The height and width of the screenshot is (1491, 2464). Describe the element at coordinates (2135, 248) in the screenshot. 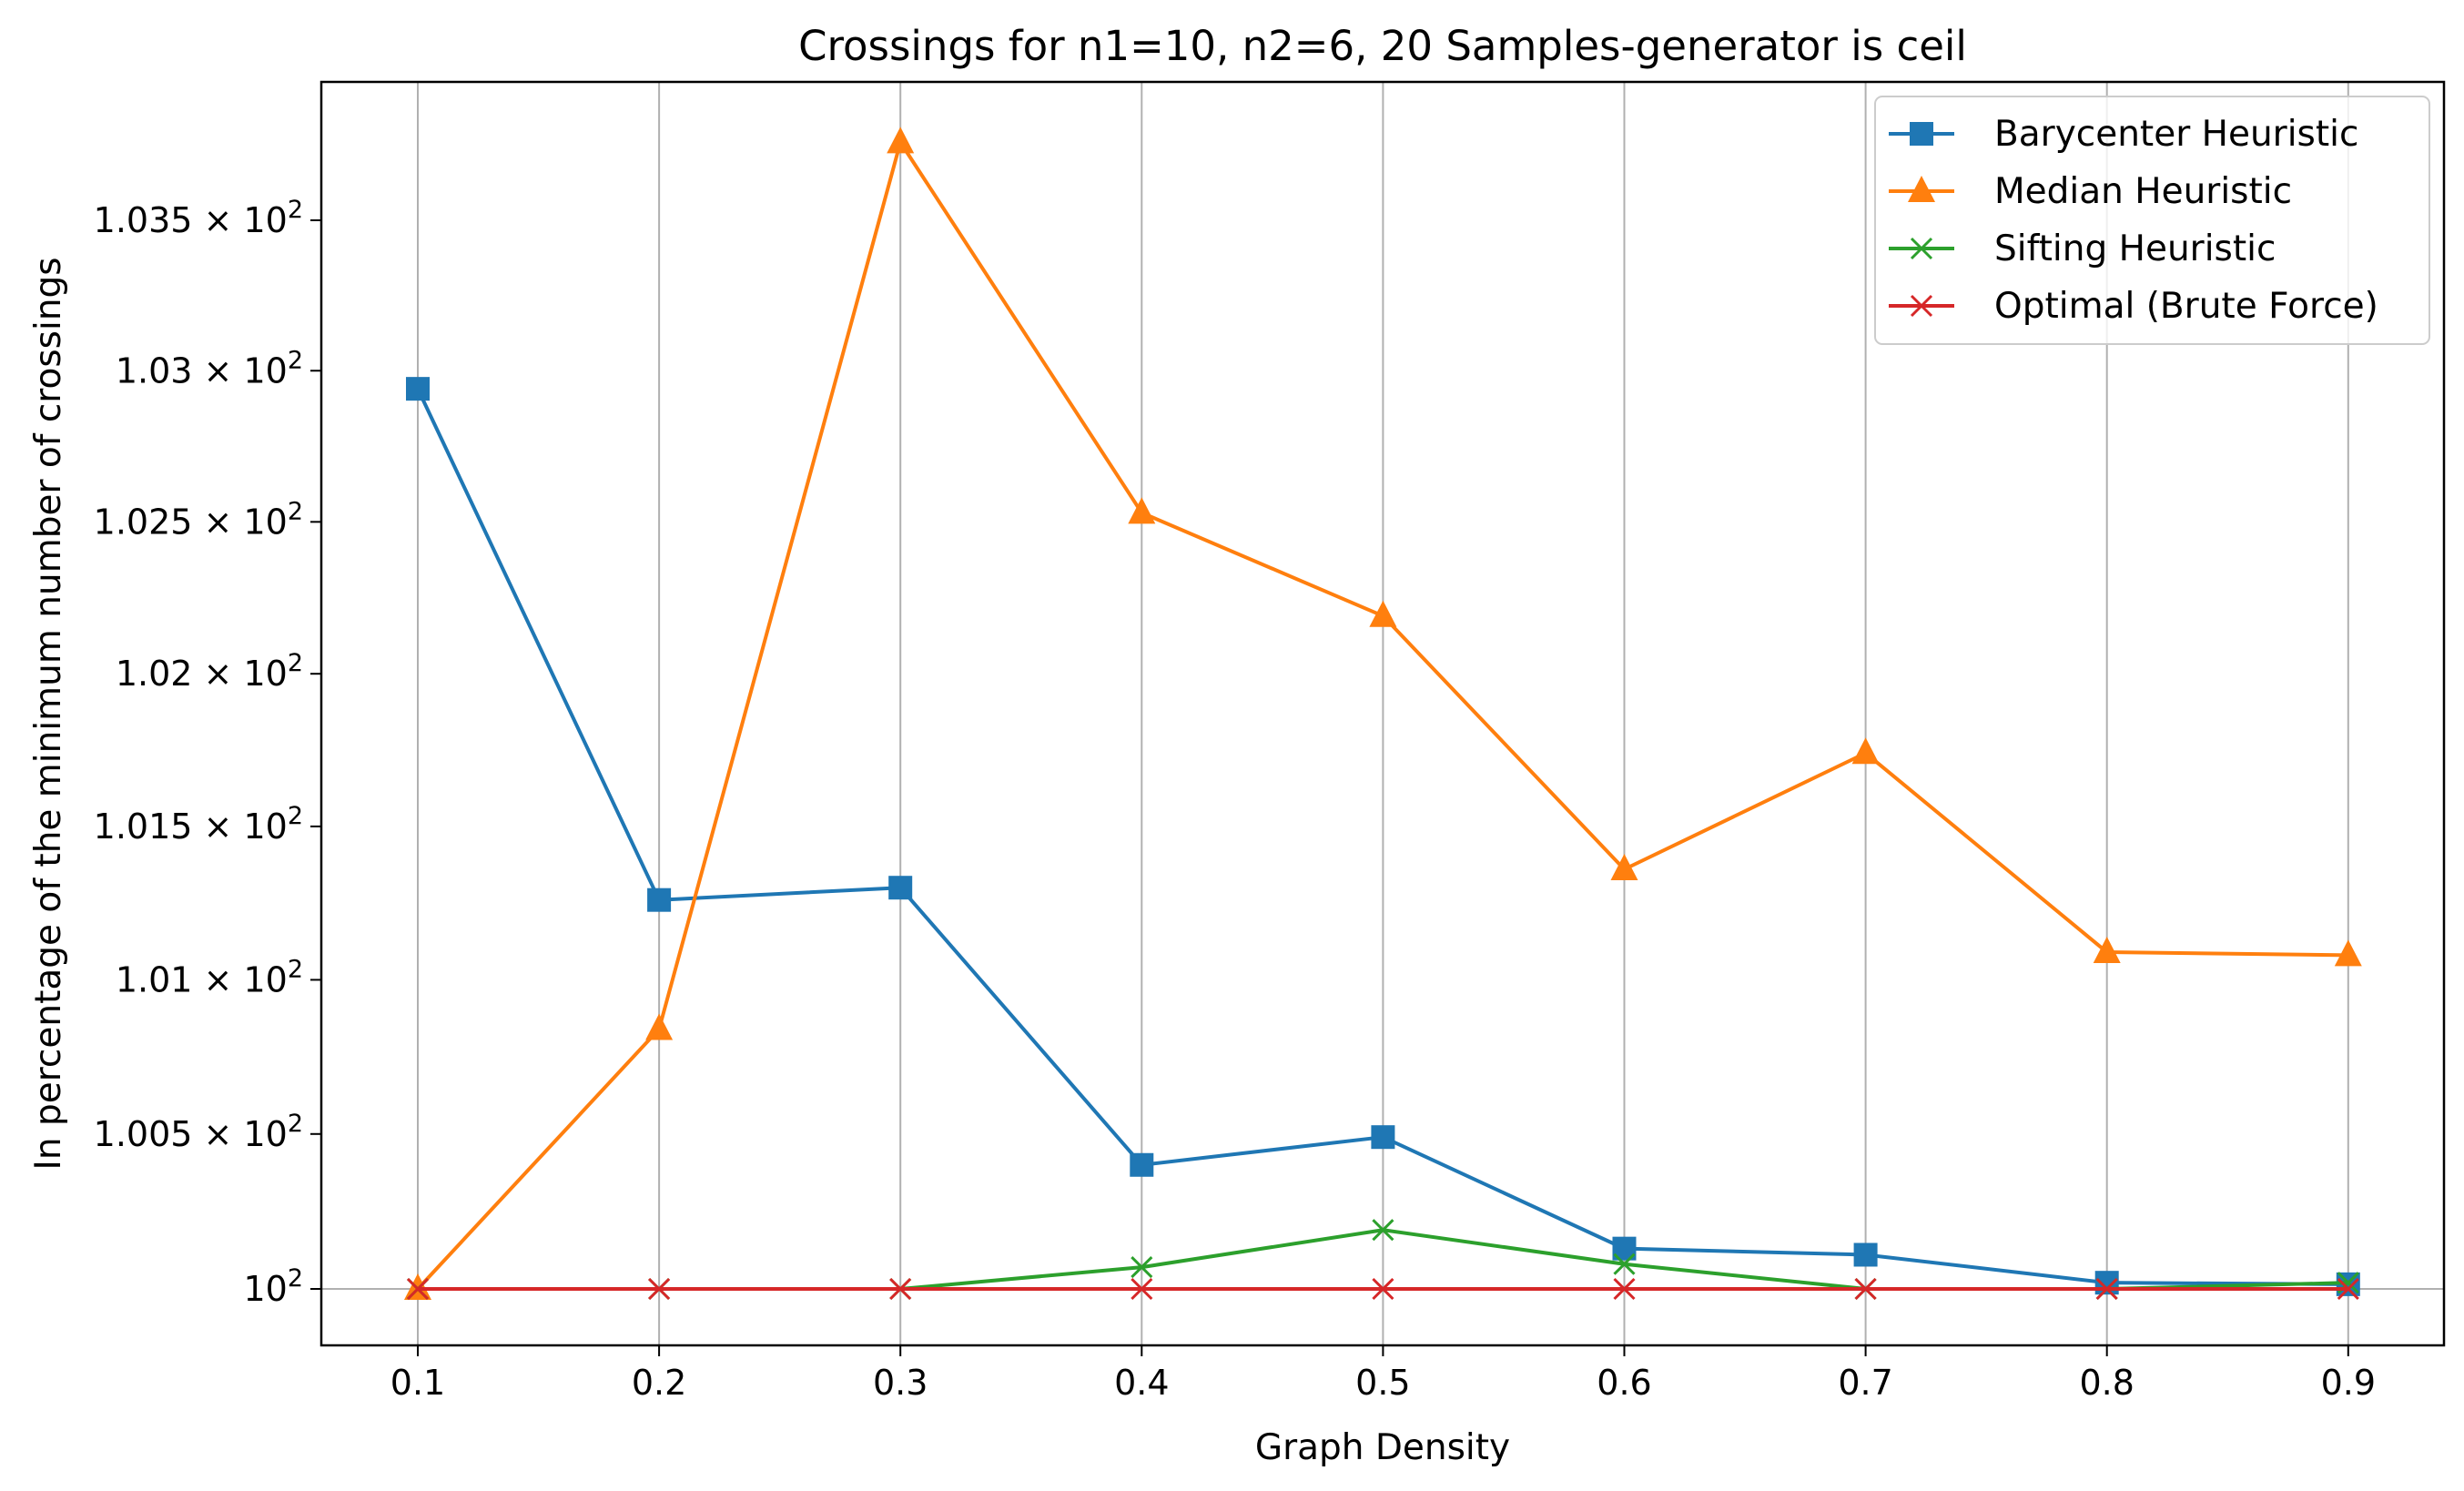

I see `legend-label: Sifting Heuristic` at that location.